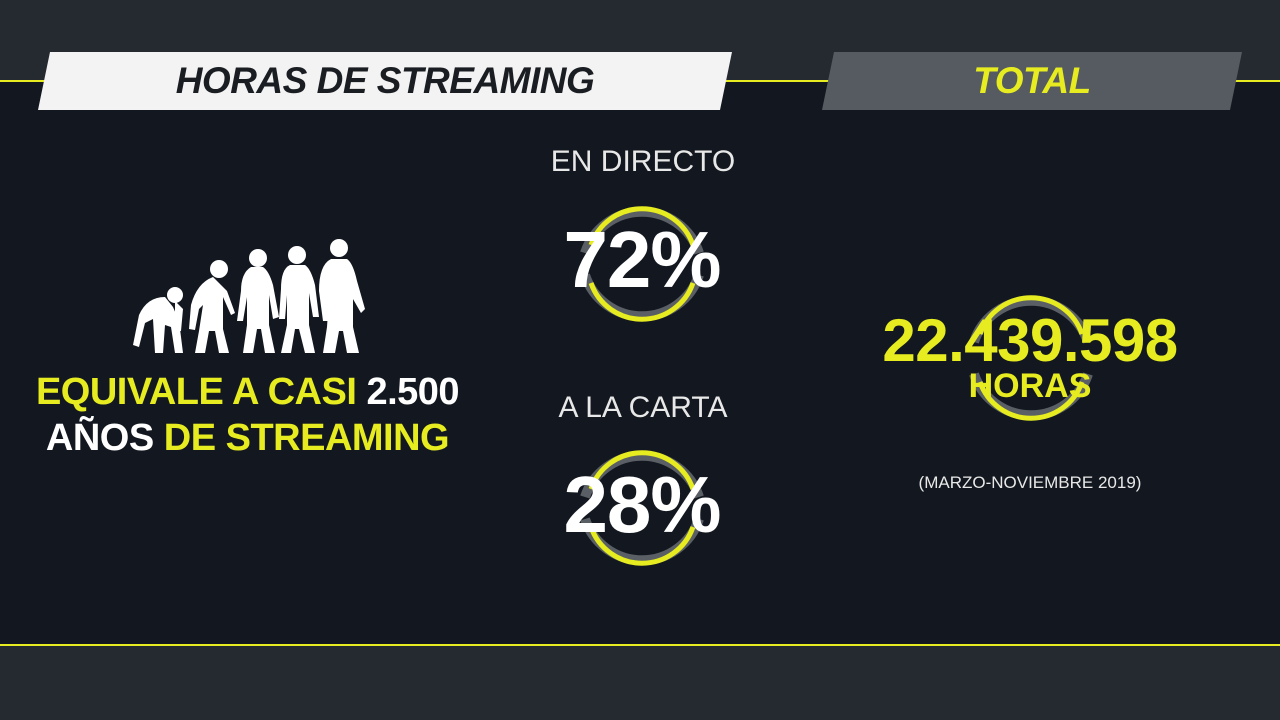 This screenshot has width=1280, height=720. What do you see at coordinates (201, 392) in the screenshot?
I see `equivalence-prefix: EQUIVALE A CASI` at bounding box center [201, 392].